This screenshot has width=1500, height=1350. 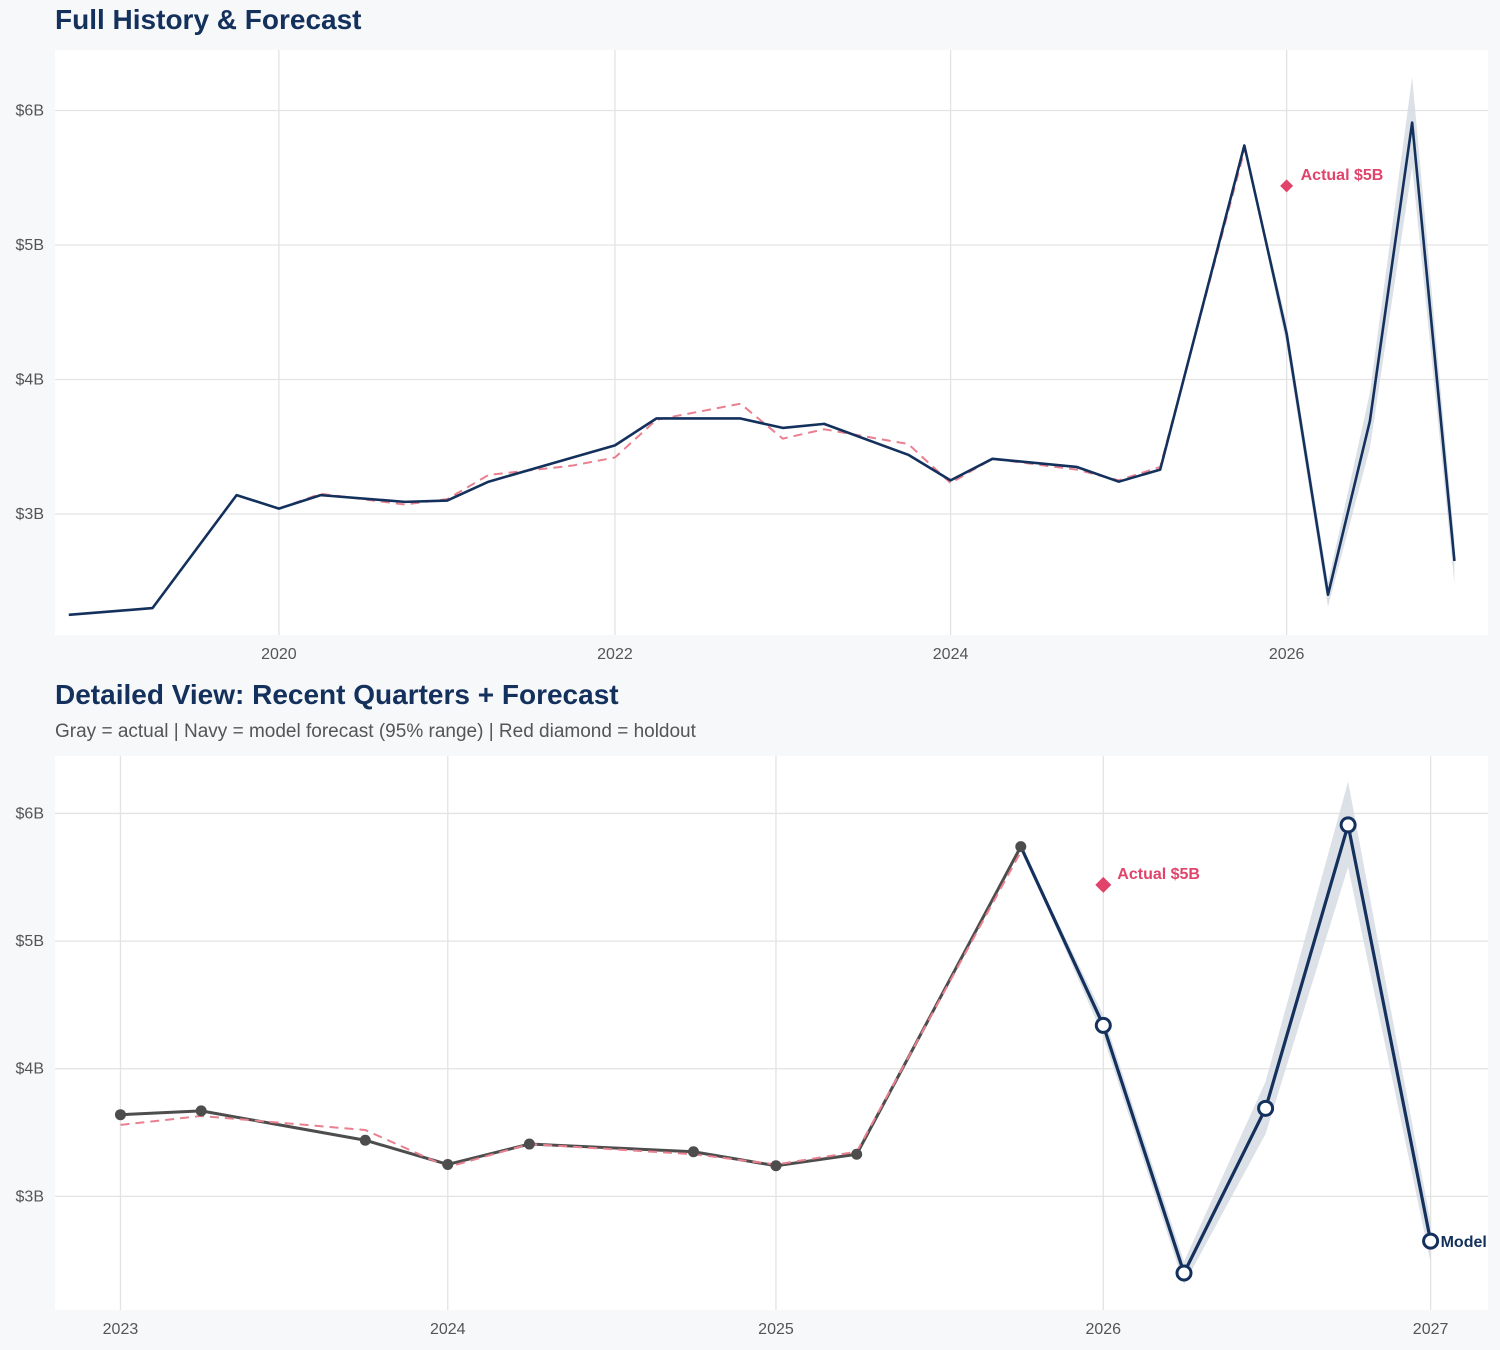 I want to click on x-tick-label: 2023, so click(x=121, y=1329).